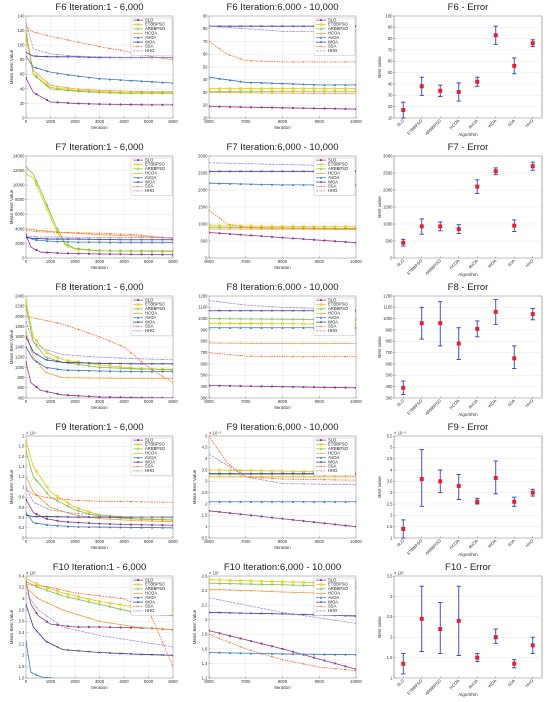 Image resolution: width=550 pixels, height=702 pixels. What do you see at coordinates (282, 476) in the screenshot?
I see `series-markers-HCOA` at bounding box center [282, 476].